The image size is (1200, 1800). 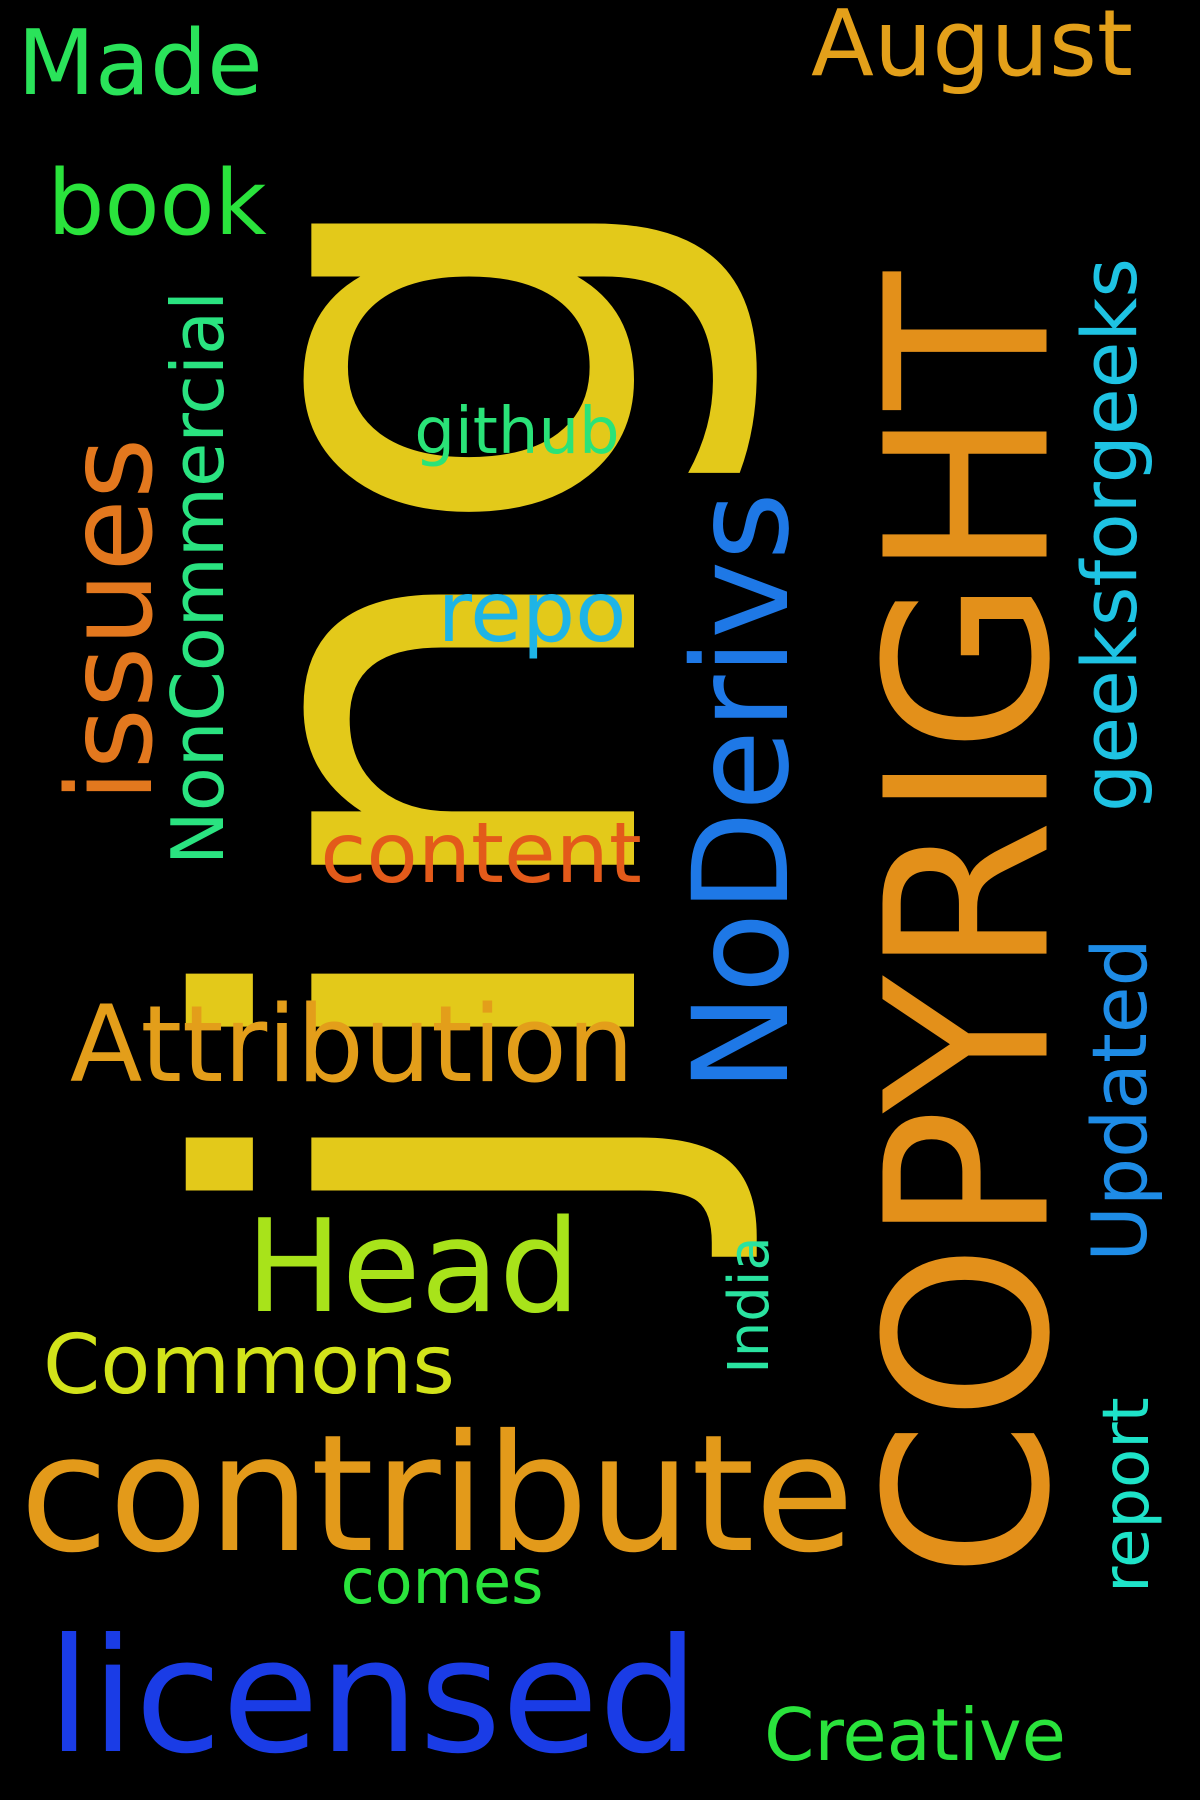 What do you see at coordinates (437, 1495) in the screenshot?
I see `word-contribute: contribute` at bounding box center [437, 1495].